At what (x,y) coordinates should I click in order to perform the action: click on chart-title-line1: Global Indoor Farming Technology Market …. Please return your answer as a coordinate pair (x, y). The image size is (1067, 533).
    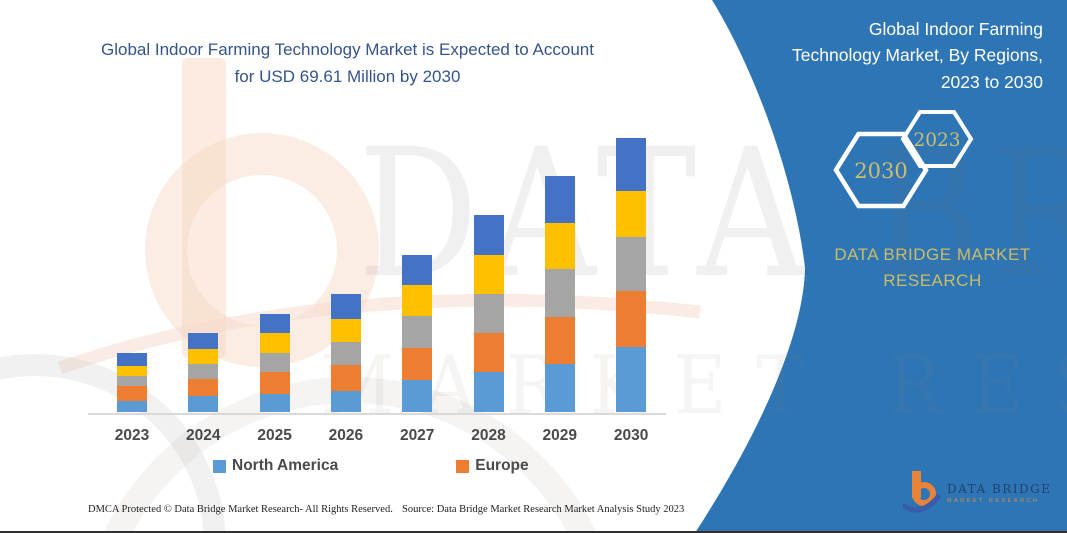
    Looking at the image, I should click on (347, 49).